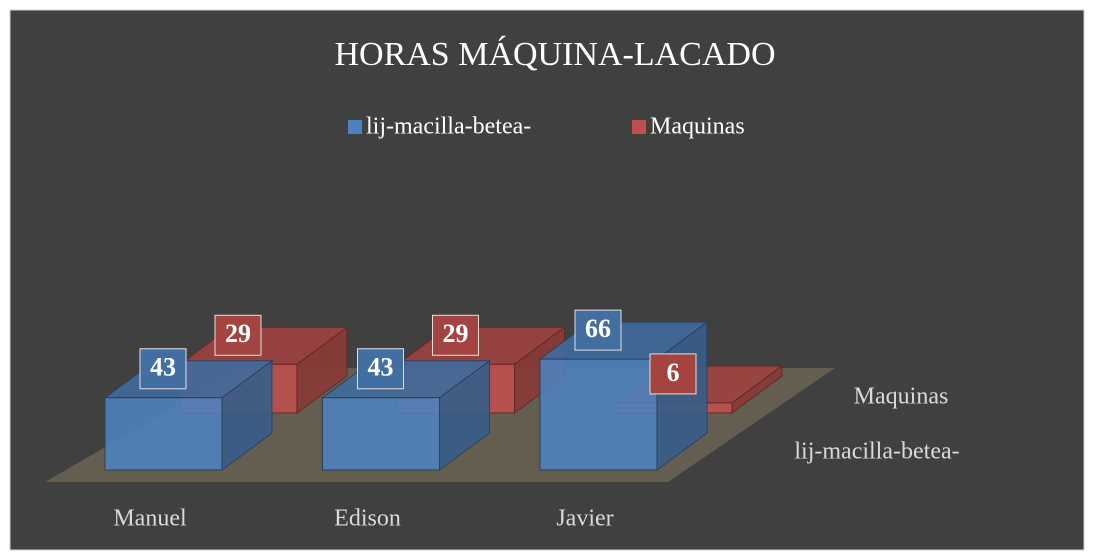  I want to click on legend-label: lij-macilla-betea-, so click(448, 127).